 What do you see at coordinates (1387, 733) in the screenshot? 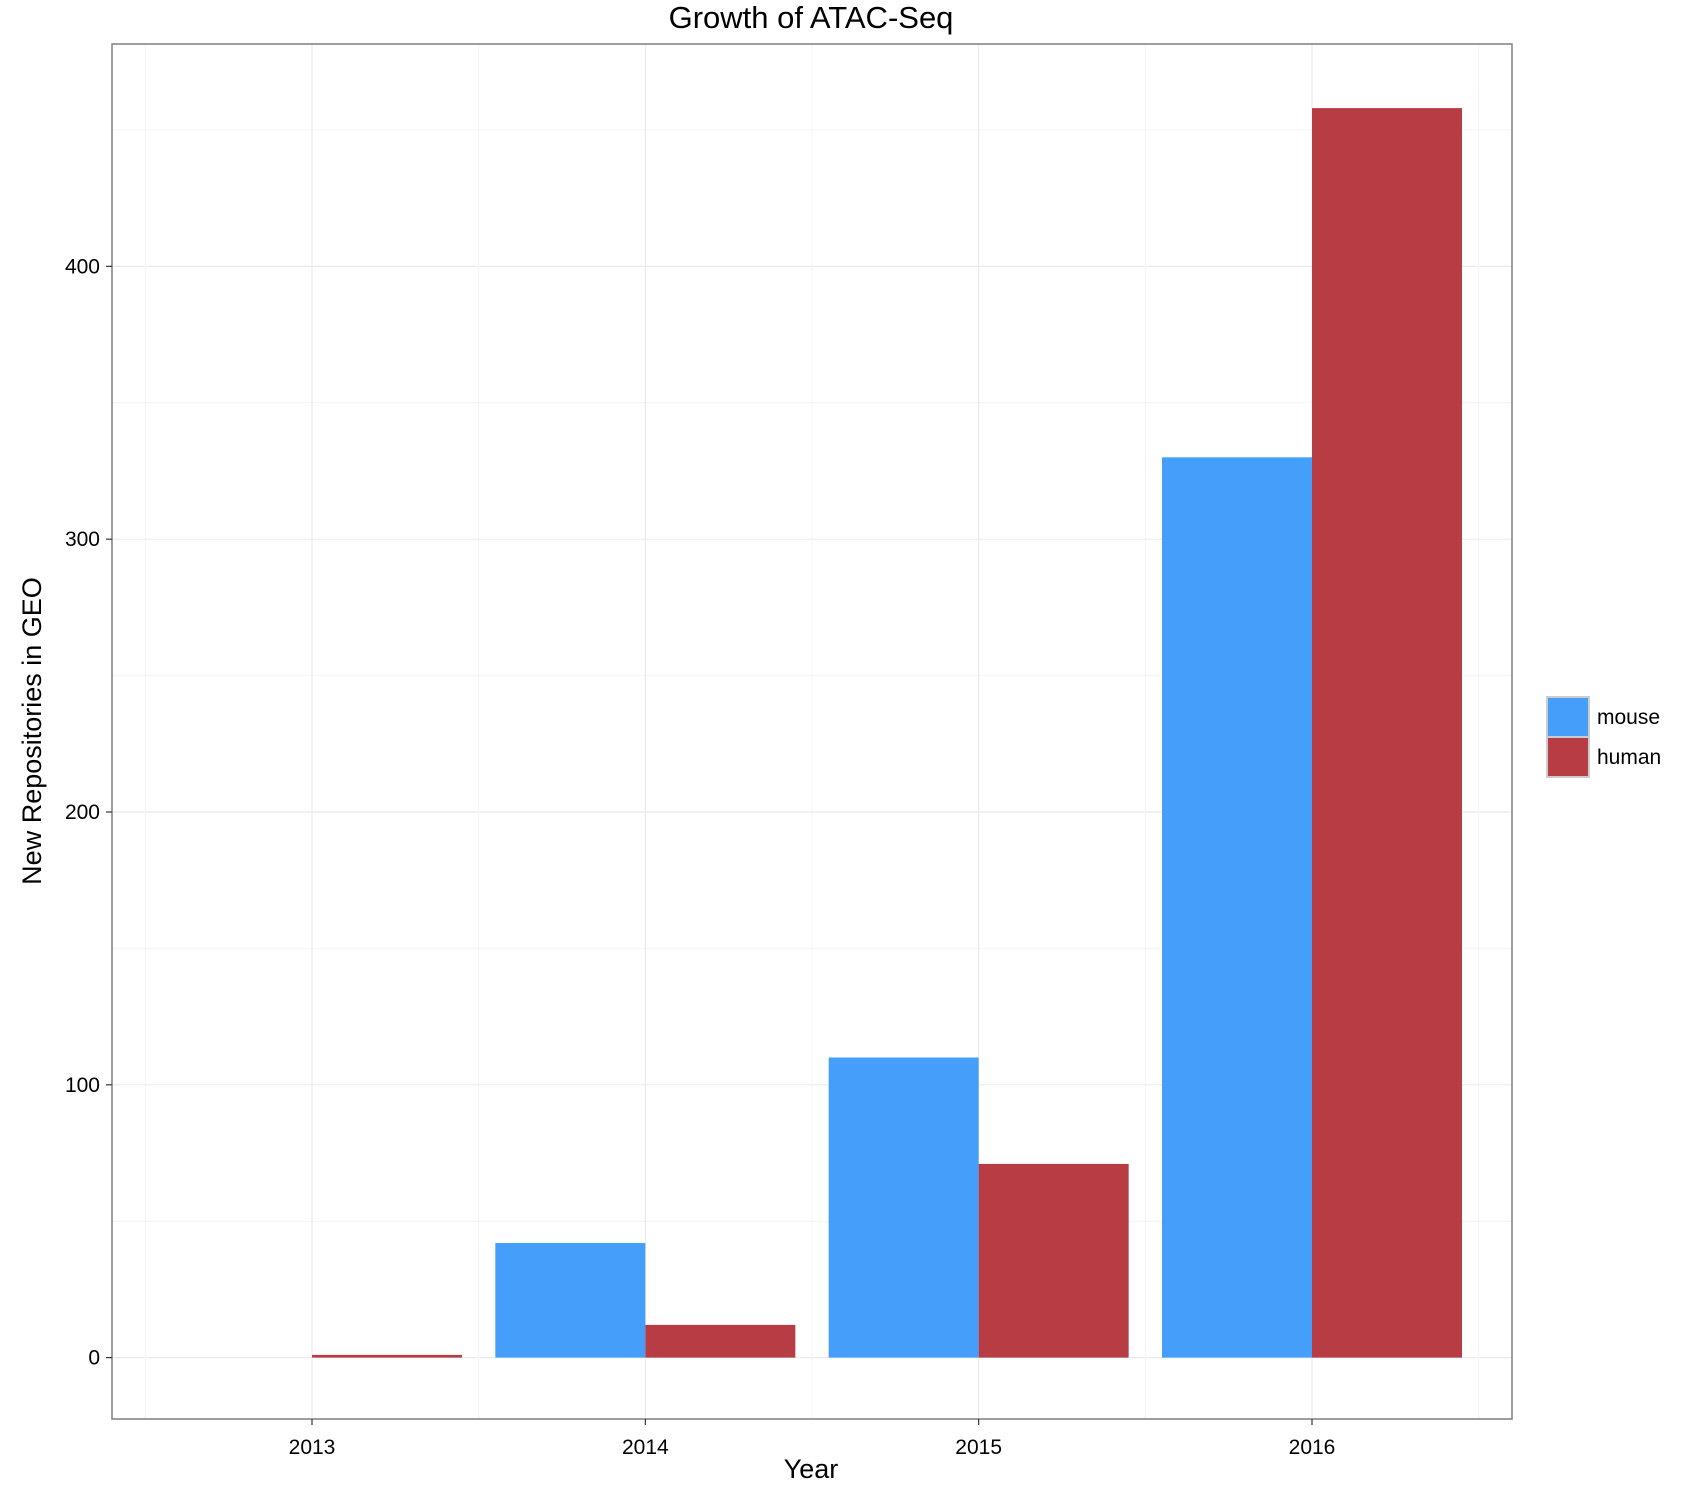
I see `bar-human-2016` at bounding box center [1387, 733].